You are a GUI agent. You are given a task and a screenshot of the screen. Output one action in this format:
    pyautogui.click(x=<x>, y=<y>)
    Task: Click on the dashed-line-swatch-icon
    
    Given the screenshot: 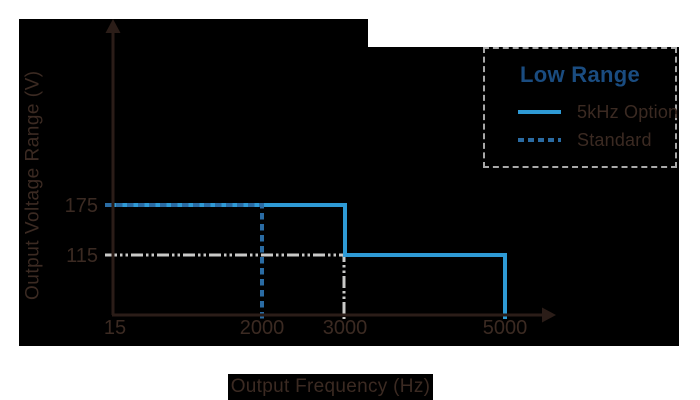 What is the action you would take?
    pyautogui.click(x=539, y=140)
    